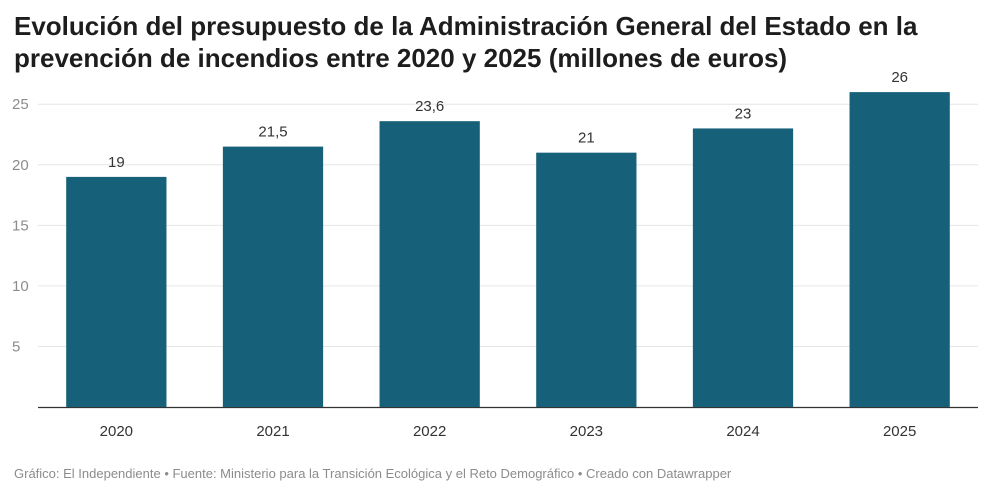 The height and width of the screenshot is (495, 990). I want to click on x-tick-label: 2023, so click(586, 431).